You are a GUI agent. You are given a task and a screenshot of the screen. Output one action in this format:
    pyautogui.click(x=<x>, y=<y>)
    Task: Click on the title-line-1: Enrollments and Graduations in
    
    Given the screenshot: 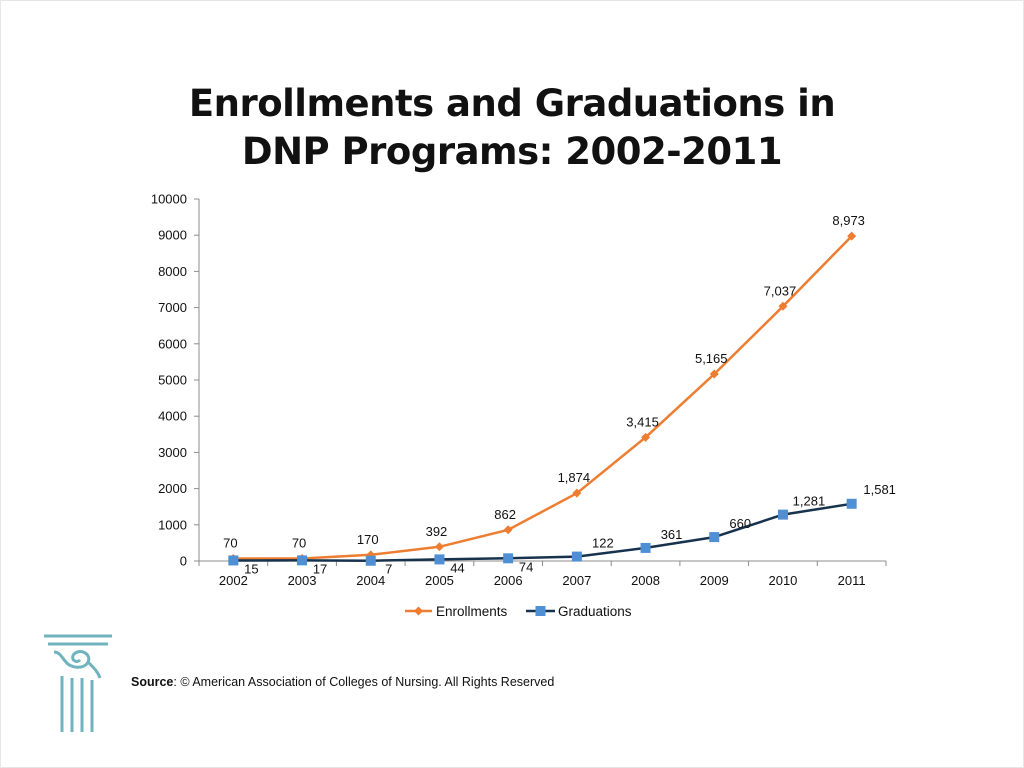 What is the action you would take?
    pyautogui.click(x=512, y=103)
    